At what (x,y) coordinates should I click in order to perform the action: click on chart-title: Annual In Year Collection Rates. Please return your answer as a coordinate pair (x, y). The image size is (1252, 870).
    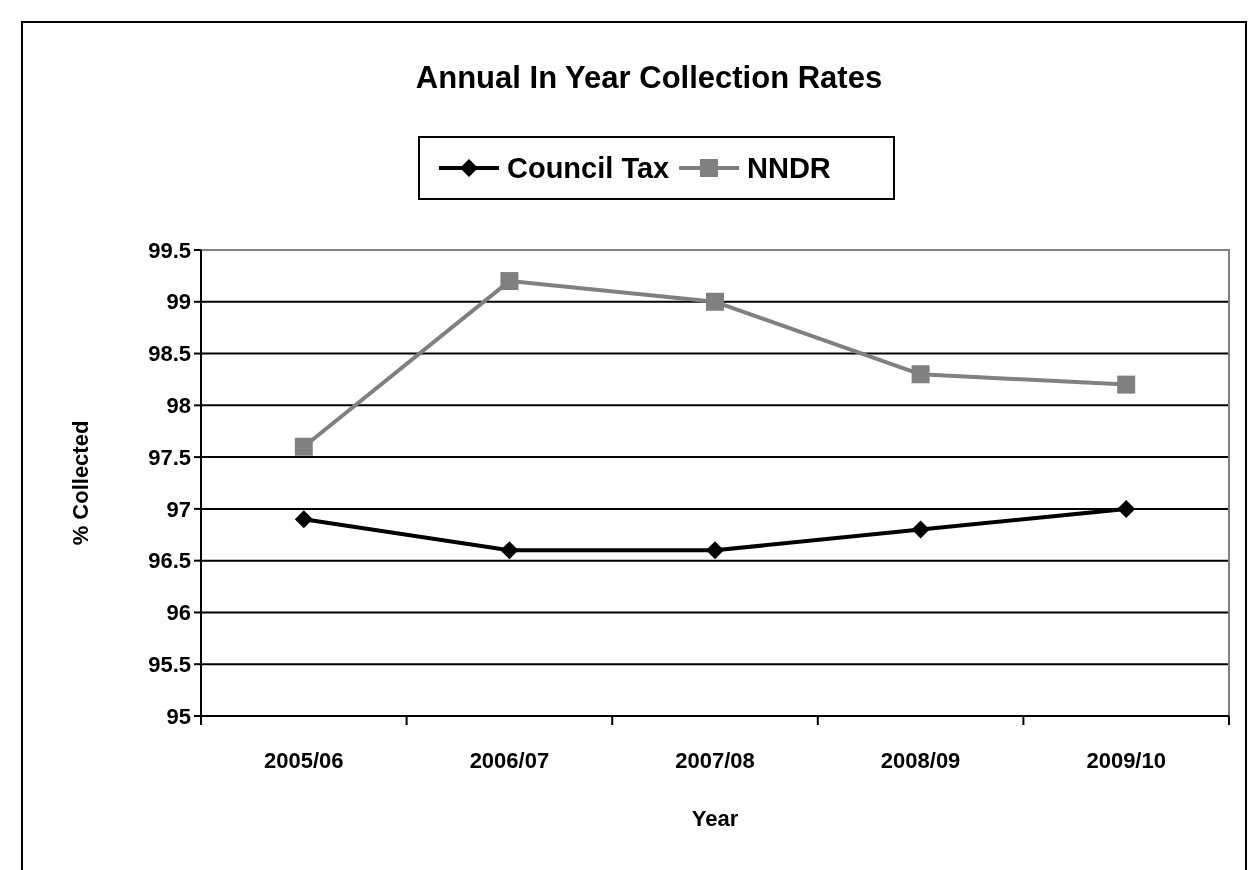
    Looking at the image, I should click on (649, 77).